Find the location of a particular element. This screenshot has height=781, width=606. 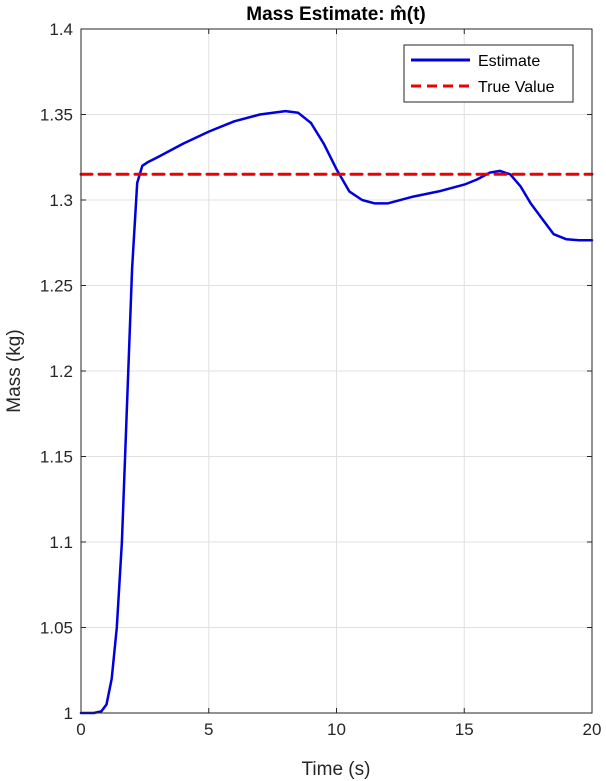

y-tick-label: 1.15 is located at coordinates (56, 457).